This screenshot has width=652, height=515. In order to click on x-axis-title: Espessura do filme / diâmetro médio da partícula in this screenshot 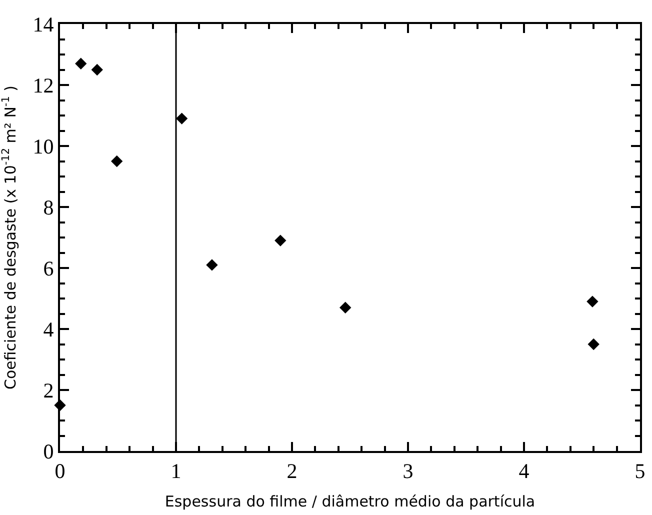, I will do `click(350, 501)`.